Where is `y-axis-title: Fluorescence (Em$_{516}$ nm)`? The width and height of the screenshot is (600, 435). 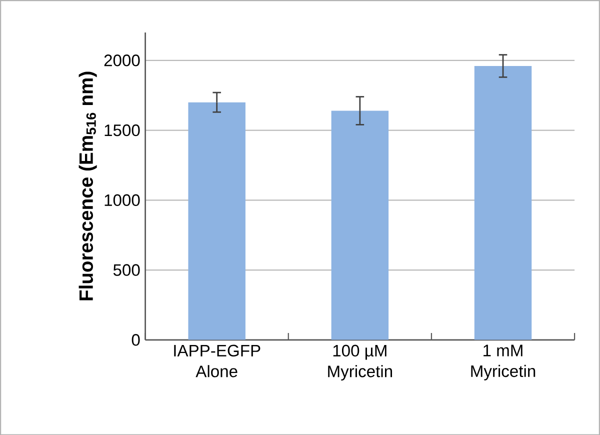 y-axis-title: Fluorescence (Em$_{516}$ nm) is located at coordinates (87, 186).